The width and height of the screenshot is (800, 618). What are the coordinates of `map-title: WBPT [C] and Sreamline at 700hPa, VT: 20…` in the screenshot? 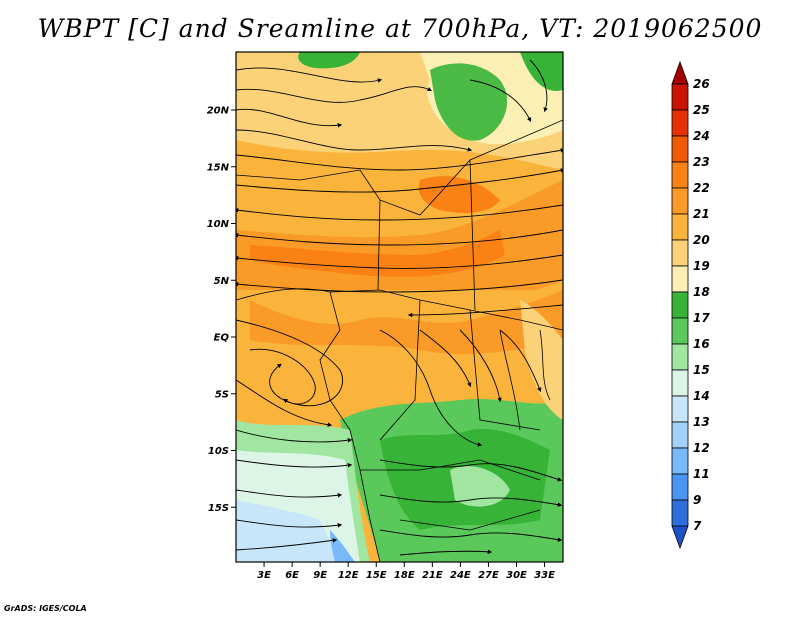 It's located at (400, 28).